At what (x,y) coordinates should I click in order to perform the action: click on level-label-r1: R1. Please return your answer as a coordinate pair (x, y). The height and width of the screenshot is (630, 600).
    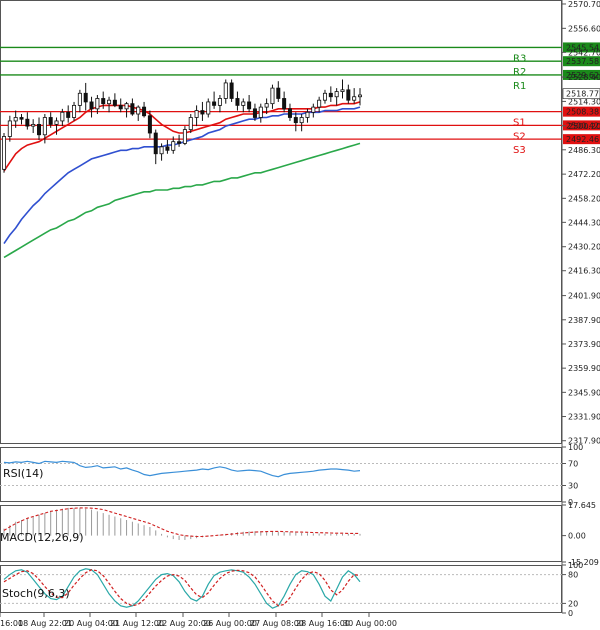
    Looking at the image, I should click on (519, 86).